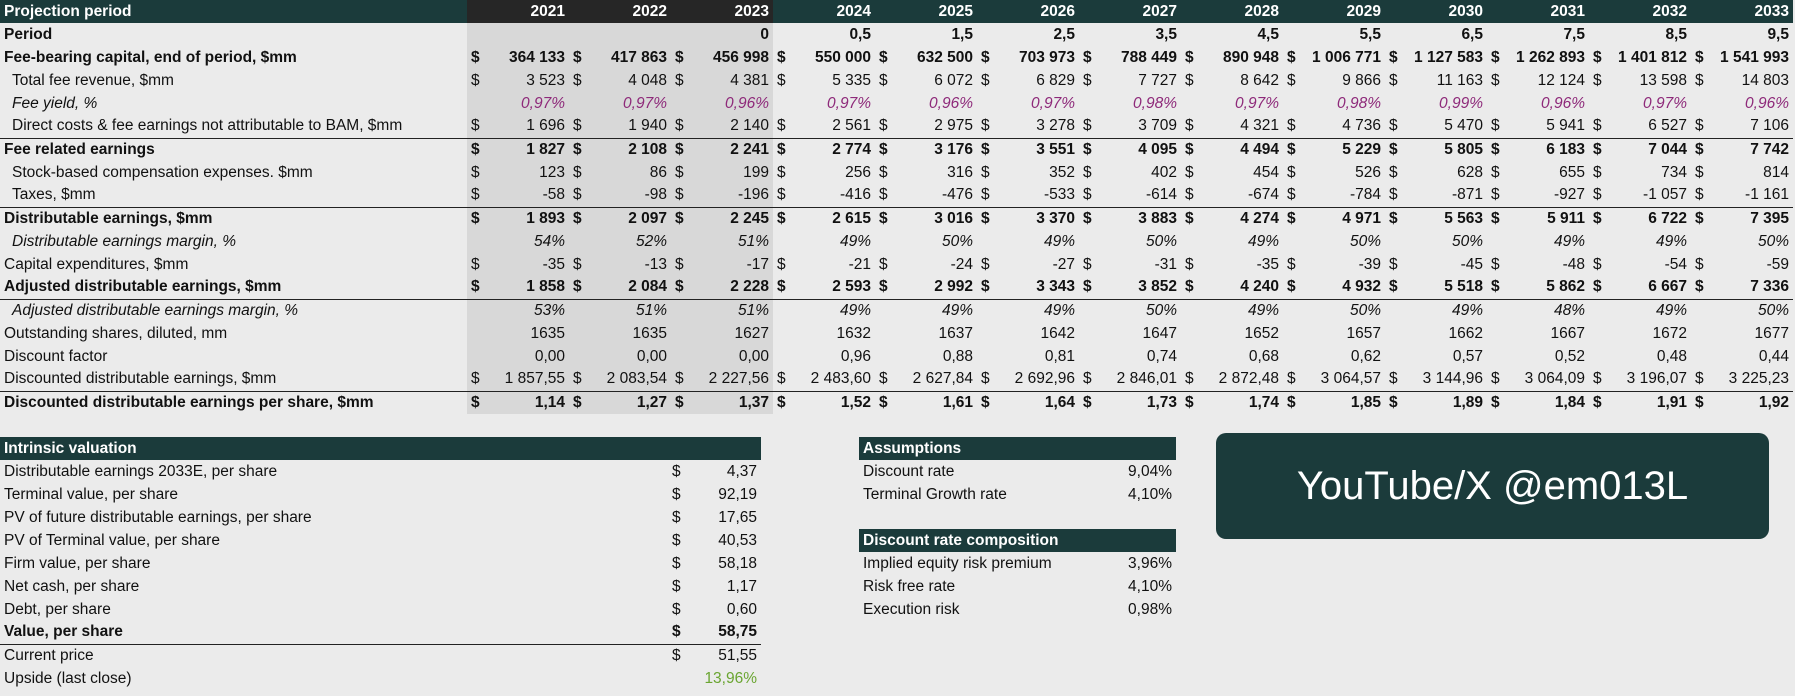 This screenshot has height=696, width=1795. I want to click on cell-content: $2 108, so click(620, 150).